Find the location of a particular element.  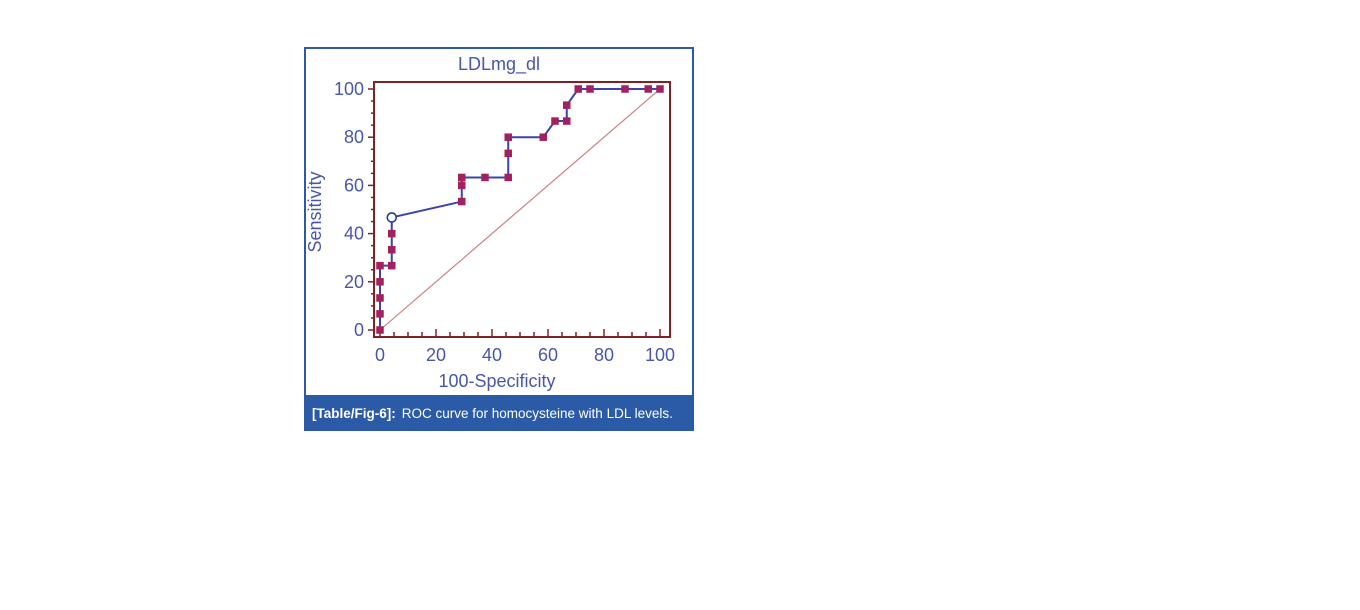

x-axis-label: 100-Specificity is located at coordinates (496, 381).